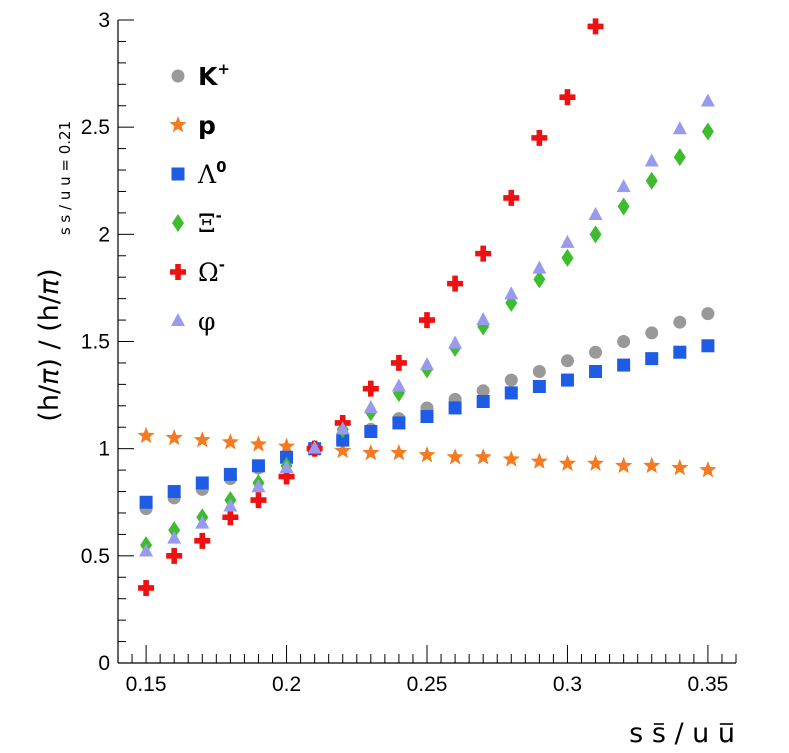  I want to click on y-tick-label: 0, so click(104, 663).